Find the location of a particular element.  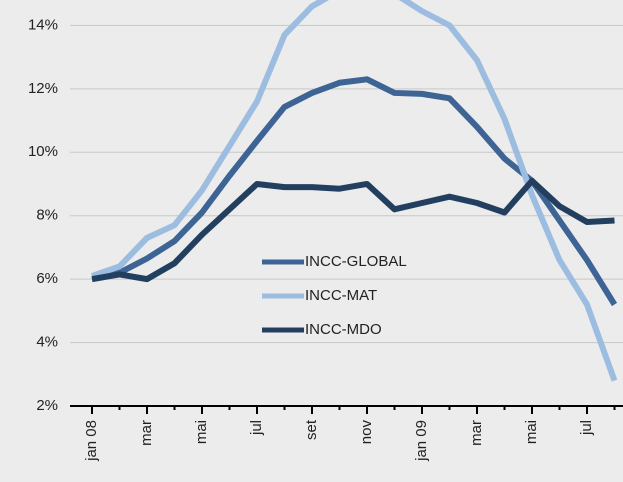

legend-label: INCC-MAT is located at coordinates (341, 295).